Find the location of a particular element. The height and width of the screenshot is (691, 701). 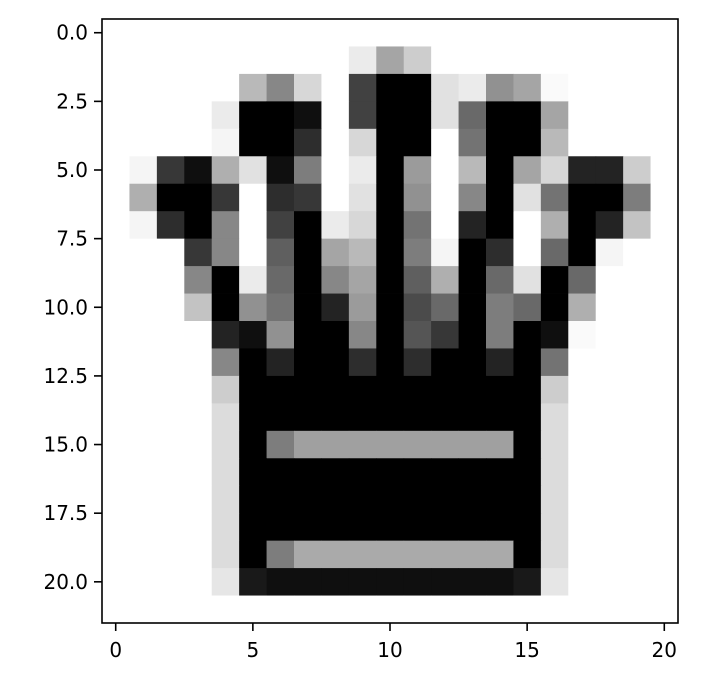

y-tick-label: 20.0 is located at coordinates (65, 582).